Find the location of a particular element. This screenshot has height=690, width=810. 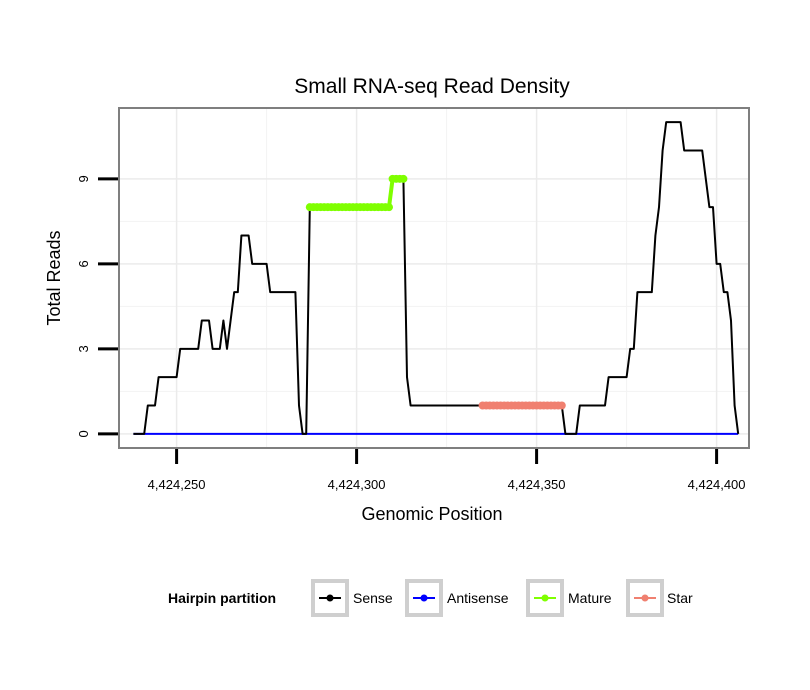

y-tick-label: 3 is located at coordinates (83, 348).